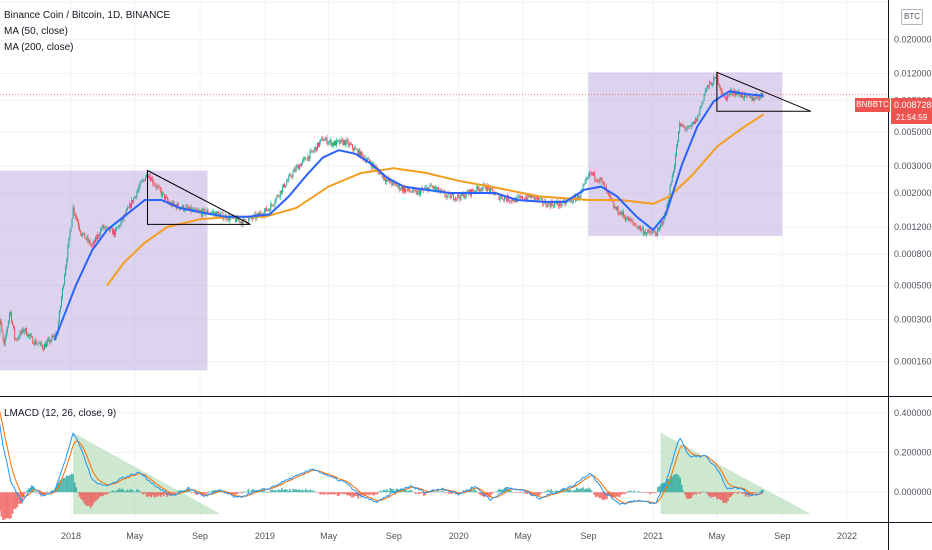  What do you see at coordinates (913, 227) in the screenshot?
I see `price-tick-label: 0.001200` at bounding box center [913, 227].